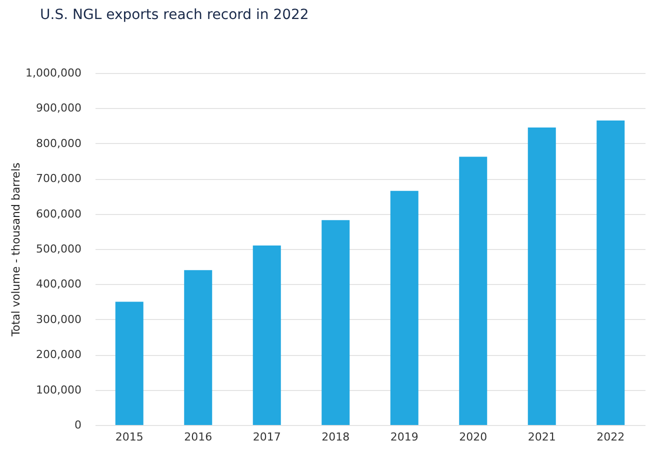 This screenshot has width=655, height=452. Describe the element at coordinates (174, 15) in the screenshot. I see `chart-title: U.S. NGL exports reach record in 2022` at that location.